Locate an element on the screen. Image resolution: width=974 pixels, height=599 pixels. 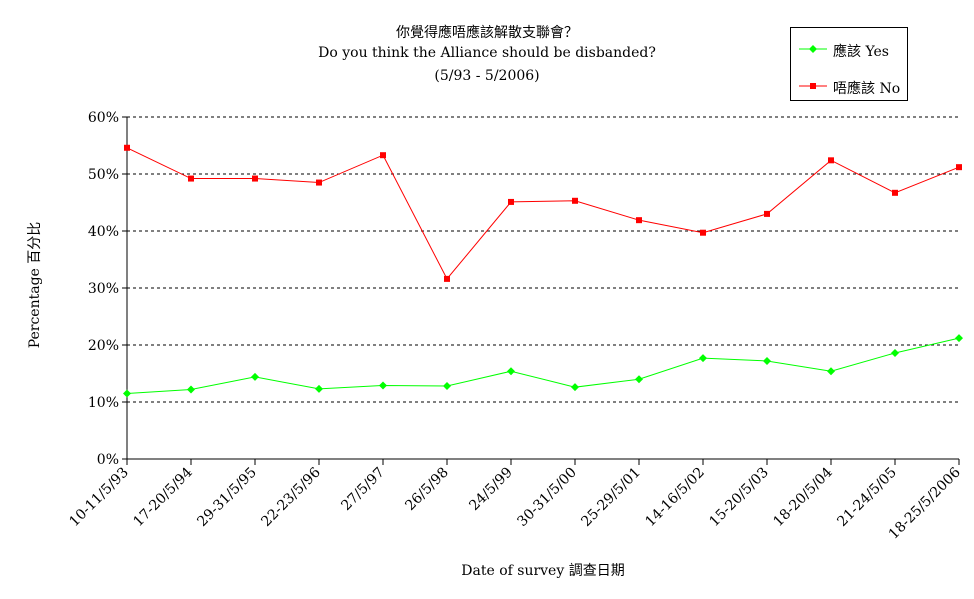
x-tick-label: 14-16/5/02 is located at coordinates (674, 497).